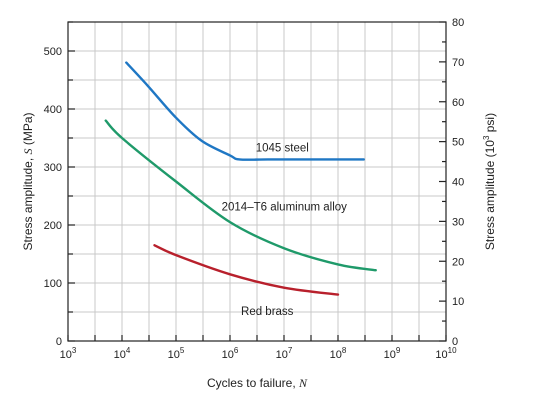 This screenshot has width=545, height=412. What do you see at coordinates (122, 353) in the screenshot?
I see `x-tick-label: 10⁴` at bounding box center [122, 353].